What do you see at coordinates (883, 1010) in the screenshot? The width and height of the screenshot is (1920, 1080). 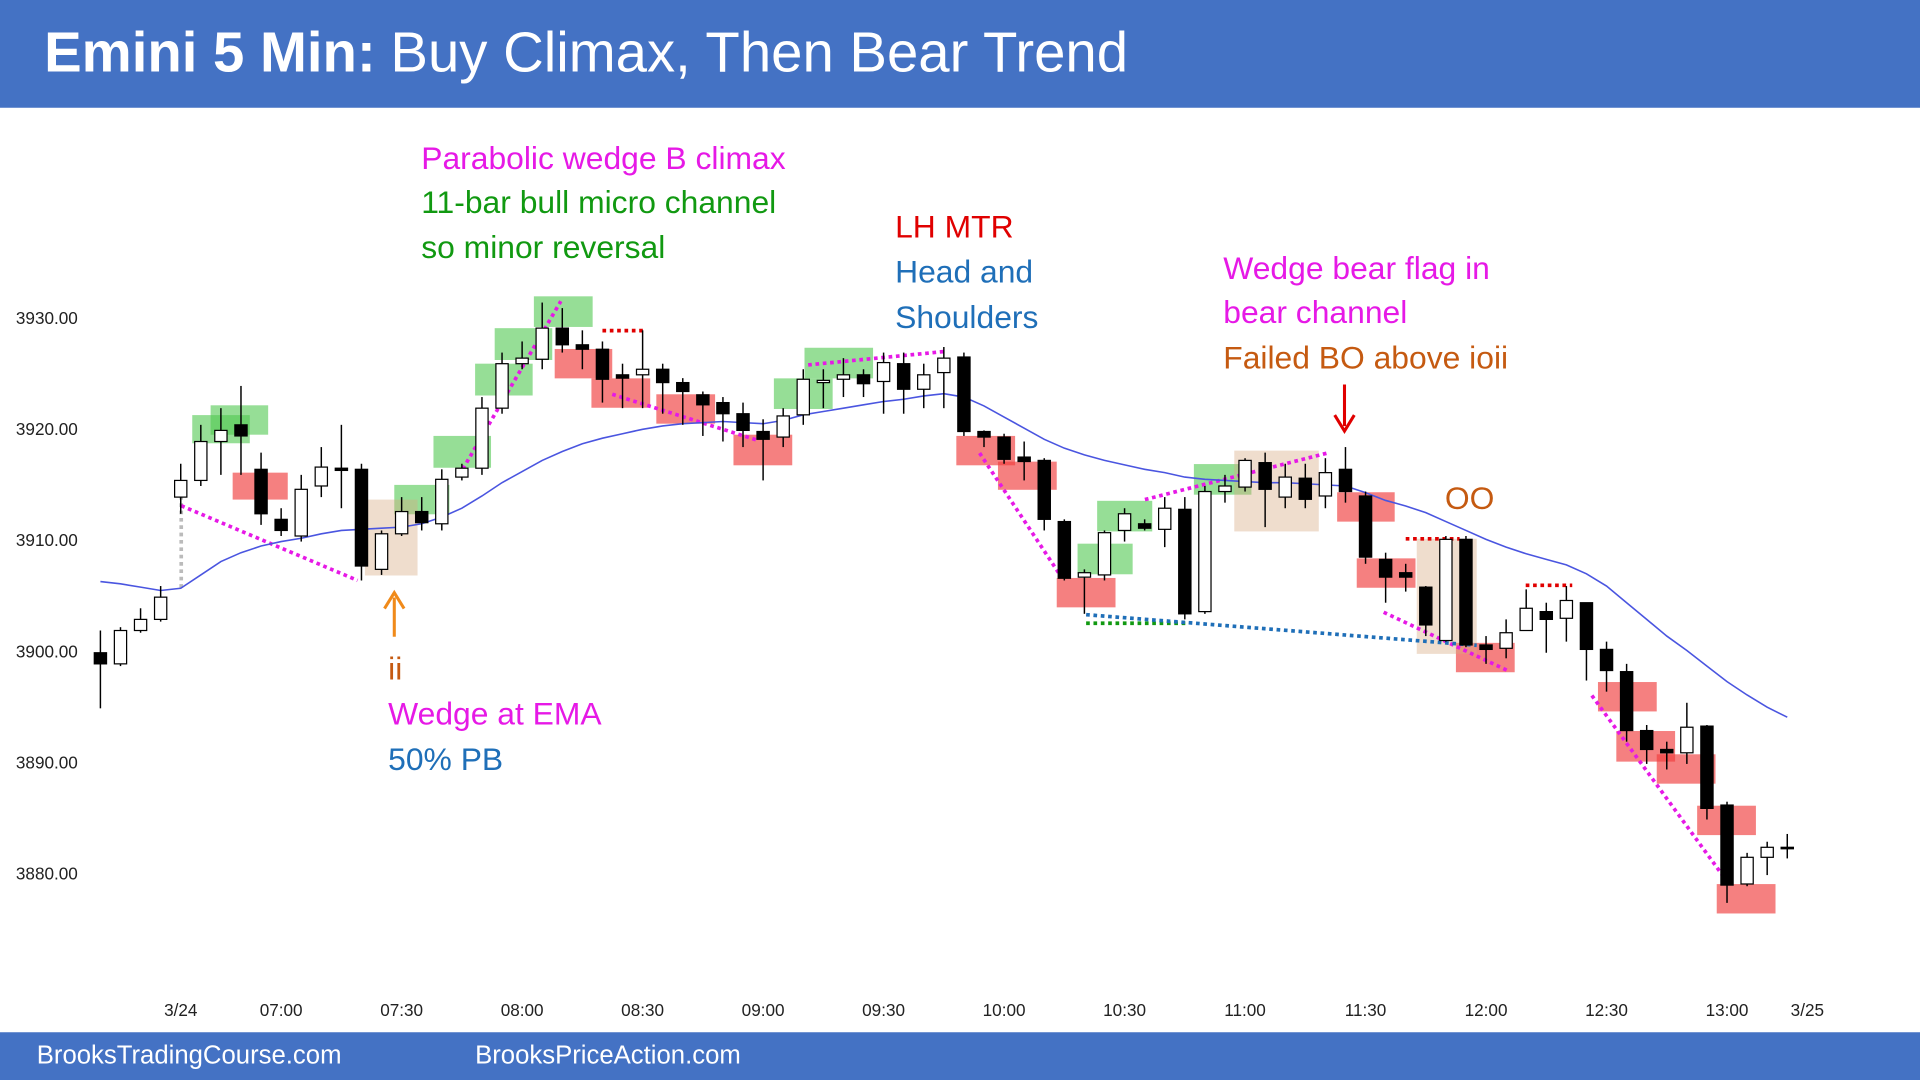 I see `x-tick-label: 09:30` at bounding box center [883, 1010].